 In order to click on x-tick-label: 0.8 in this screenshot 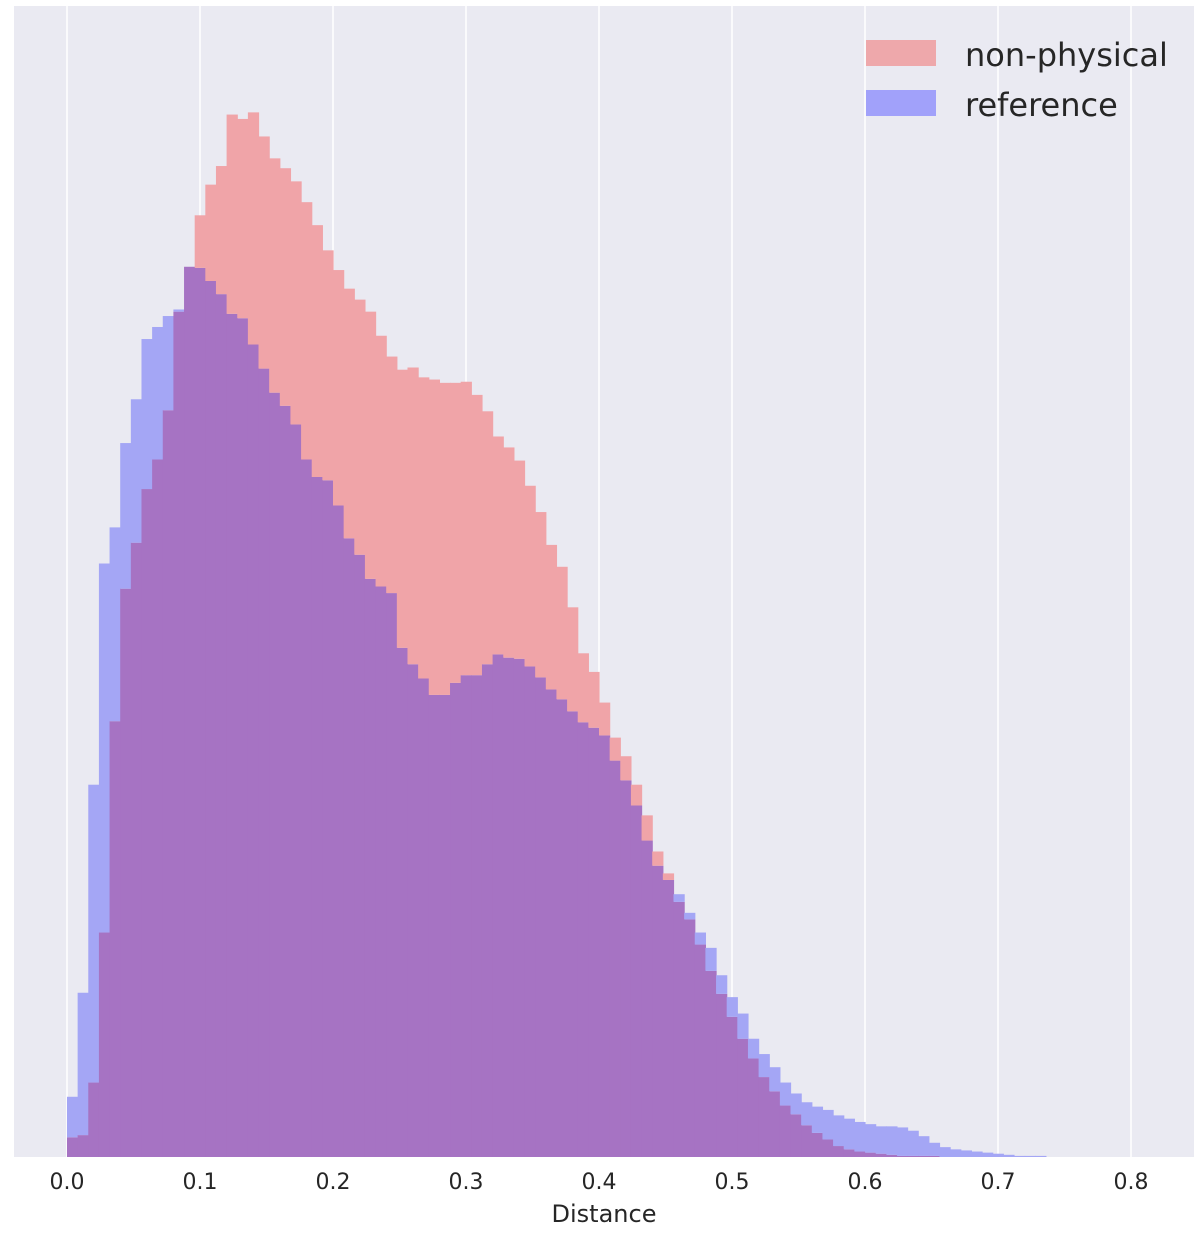, I will do `click(1131, 1182)`.